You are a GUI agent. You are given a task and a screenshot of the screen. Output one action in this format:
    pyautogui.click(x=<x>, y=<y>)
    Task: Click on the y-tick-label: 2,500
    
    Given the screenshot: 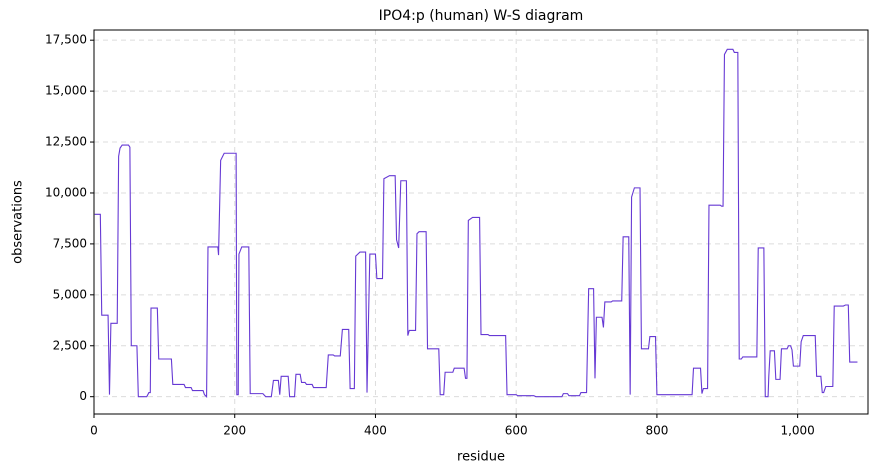 What is the action you would take?
    pyautogui.click(x=70, y=345)
    